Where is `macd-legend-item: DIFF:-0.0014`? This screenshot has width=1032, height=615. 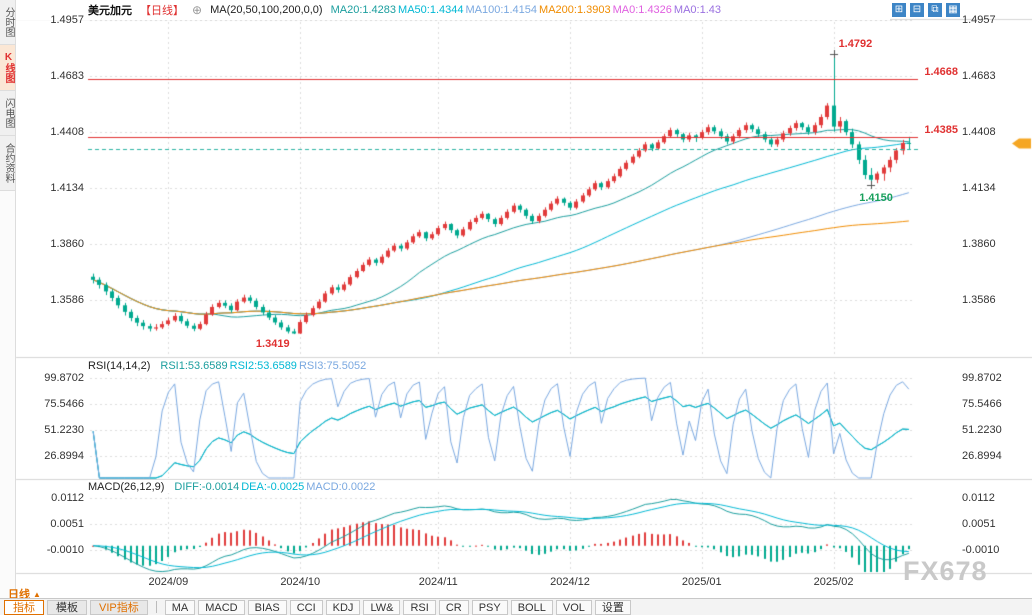 macd-legend-item: DIFF:-0.0014 is located at coordinates (207, 486).